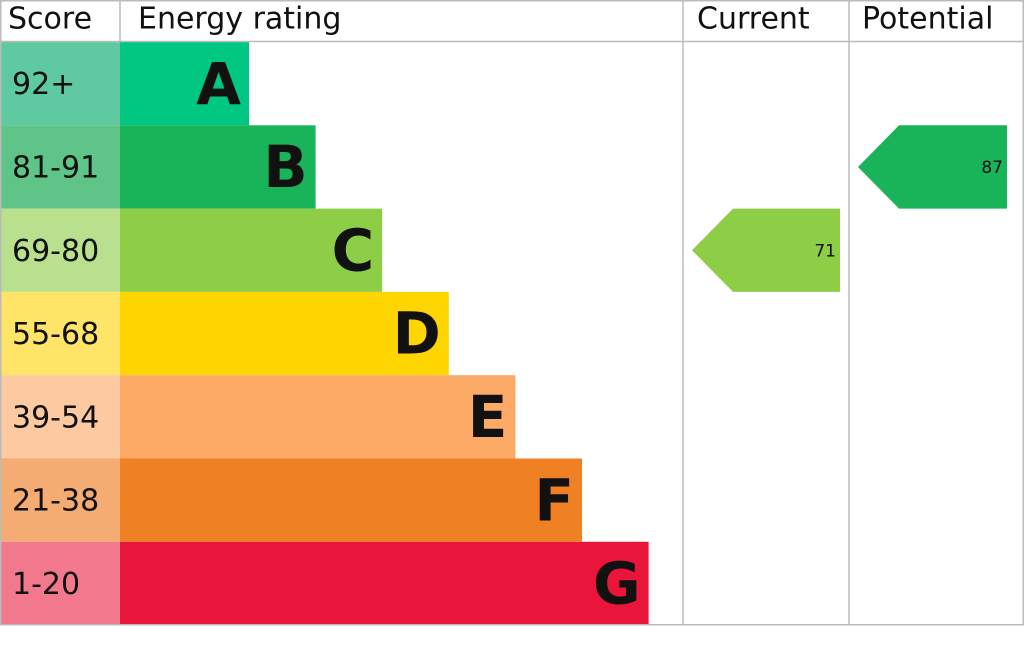 This screenshot has height=670, width=1024. Describe the element at coordinates (488, 417) in the screenshot. I see `rating-letter: E` at that location.